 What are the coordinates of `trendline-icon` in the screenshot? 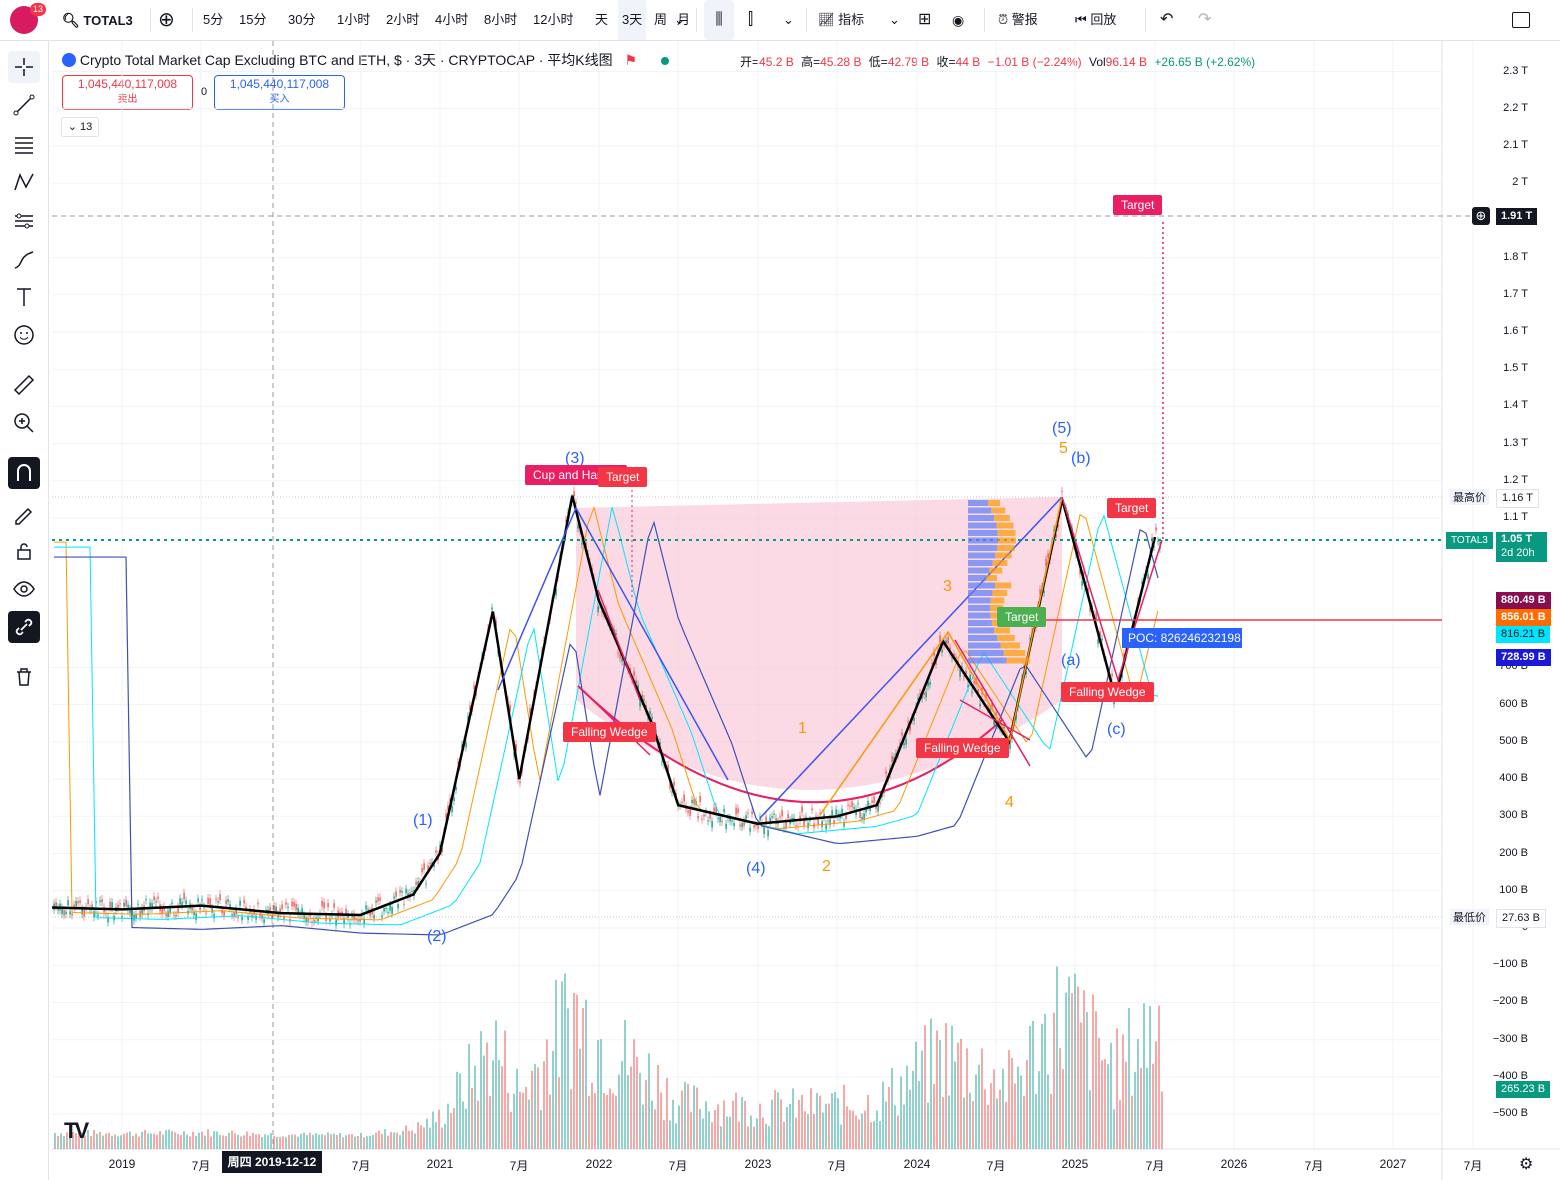 It's located at (24, 105).